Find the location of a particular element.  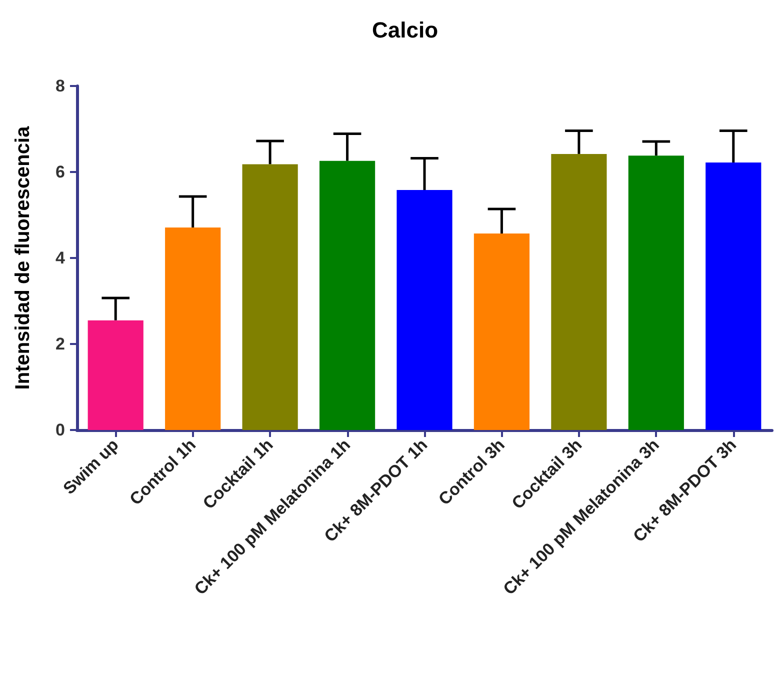

y-axis-title: Intensidad de fluorescencia is located at coordinates (23, 257).